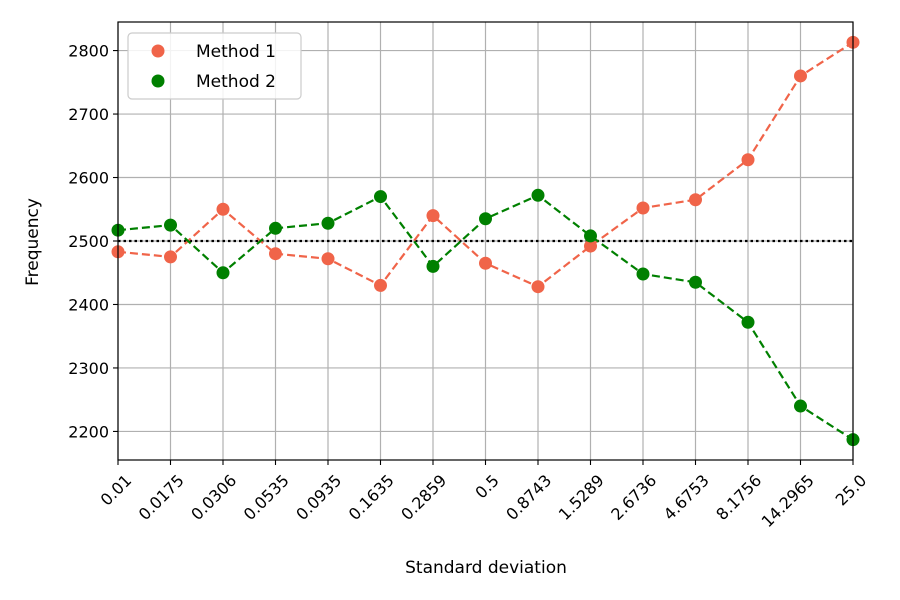 This screenshot has width=900, height=600. Describe the element at coordinates (88, 51) in the screenshot. I see `y-tick-label: 2800` at that location.